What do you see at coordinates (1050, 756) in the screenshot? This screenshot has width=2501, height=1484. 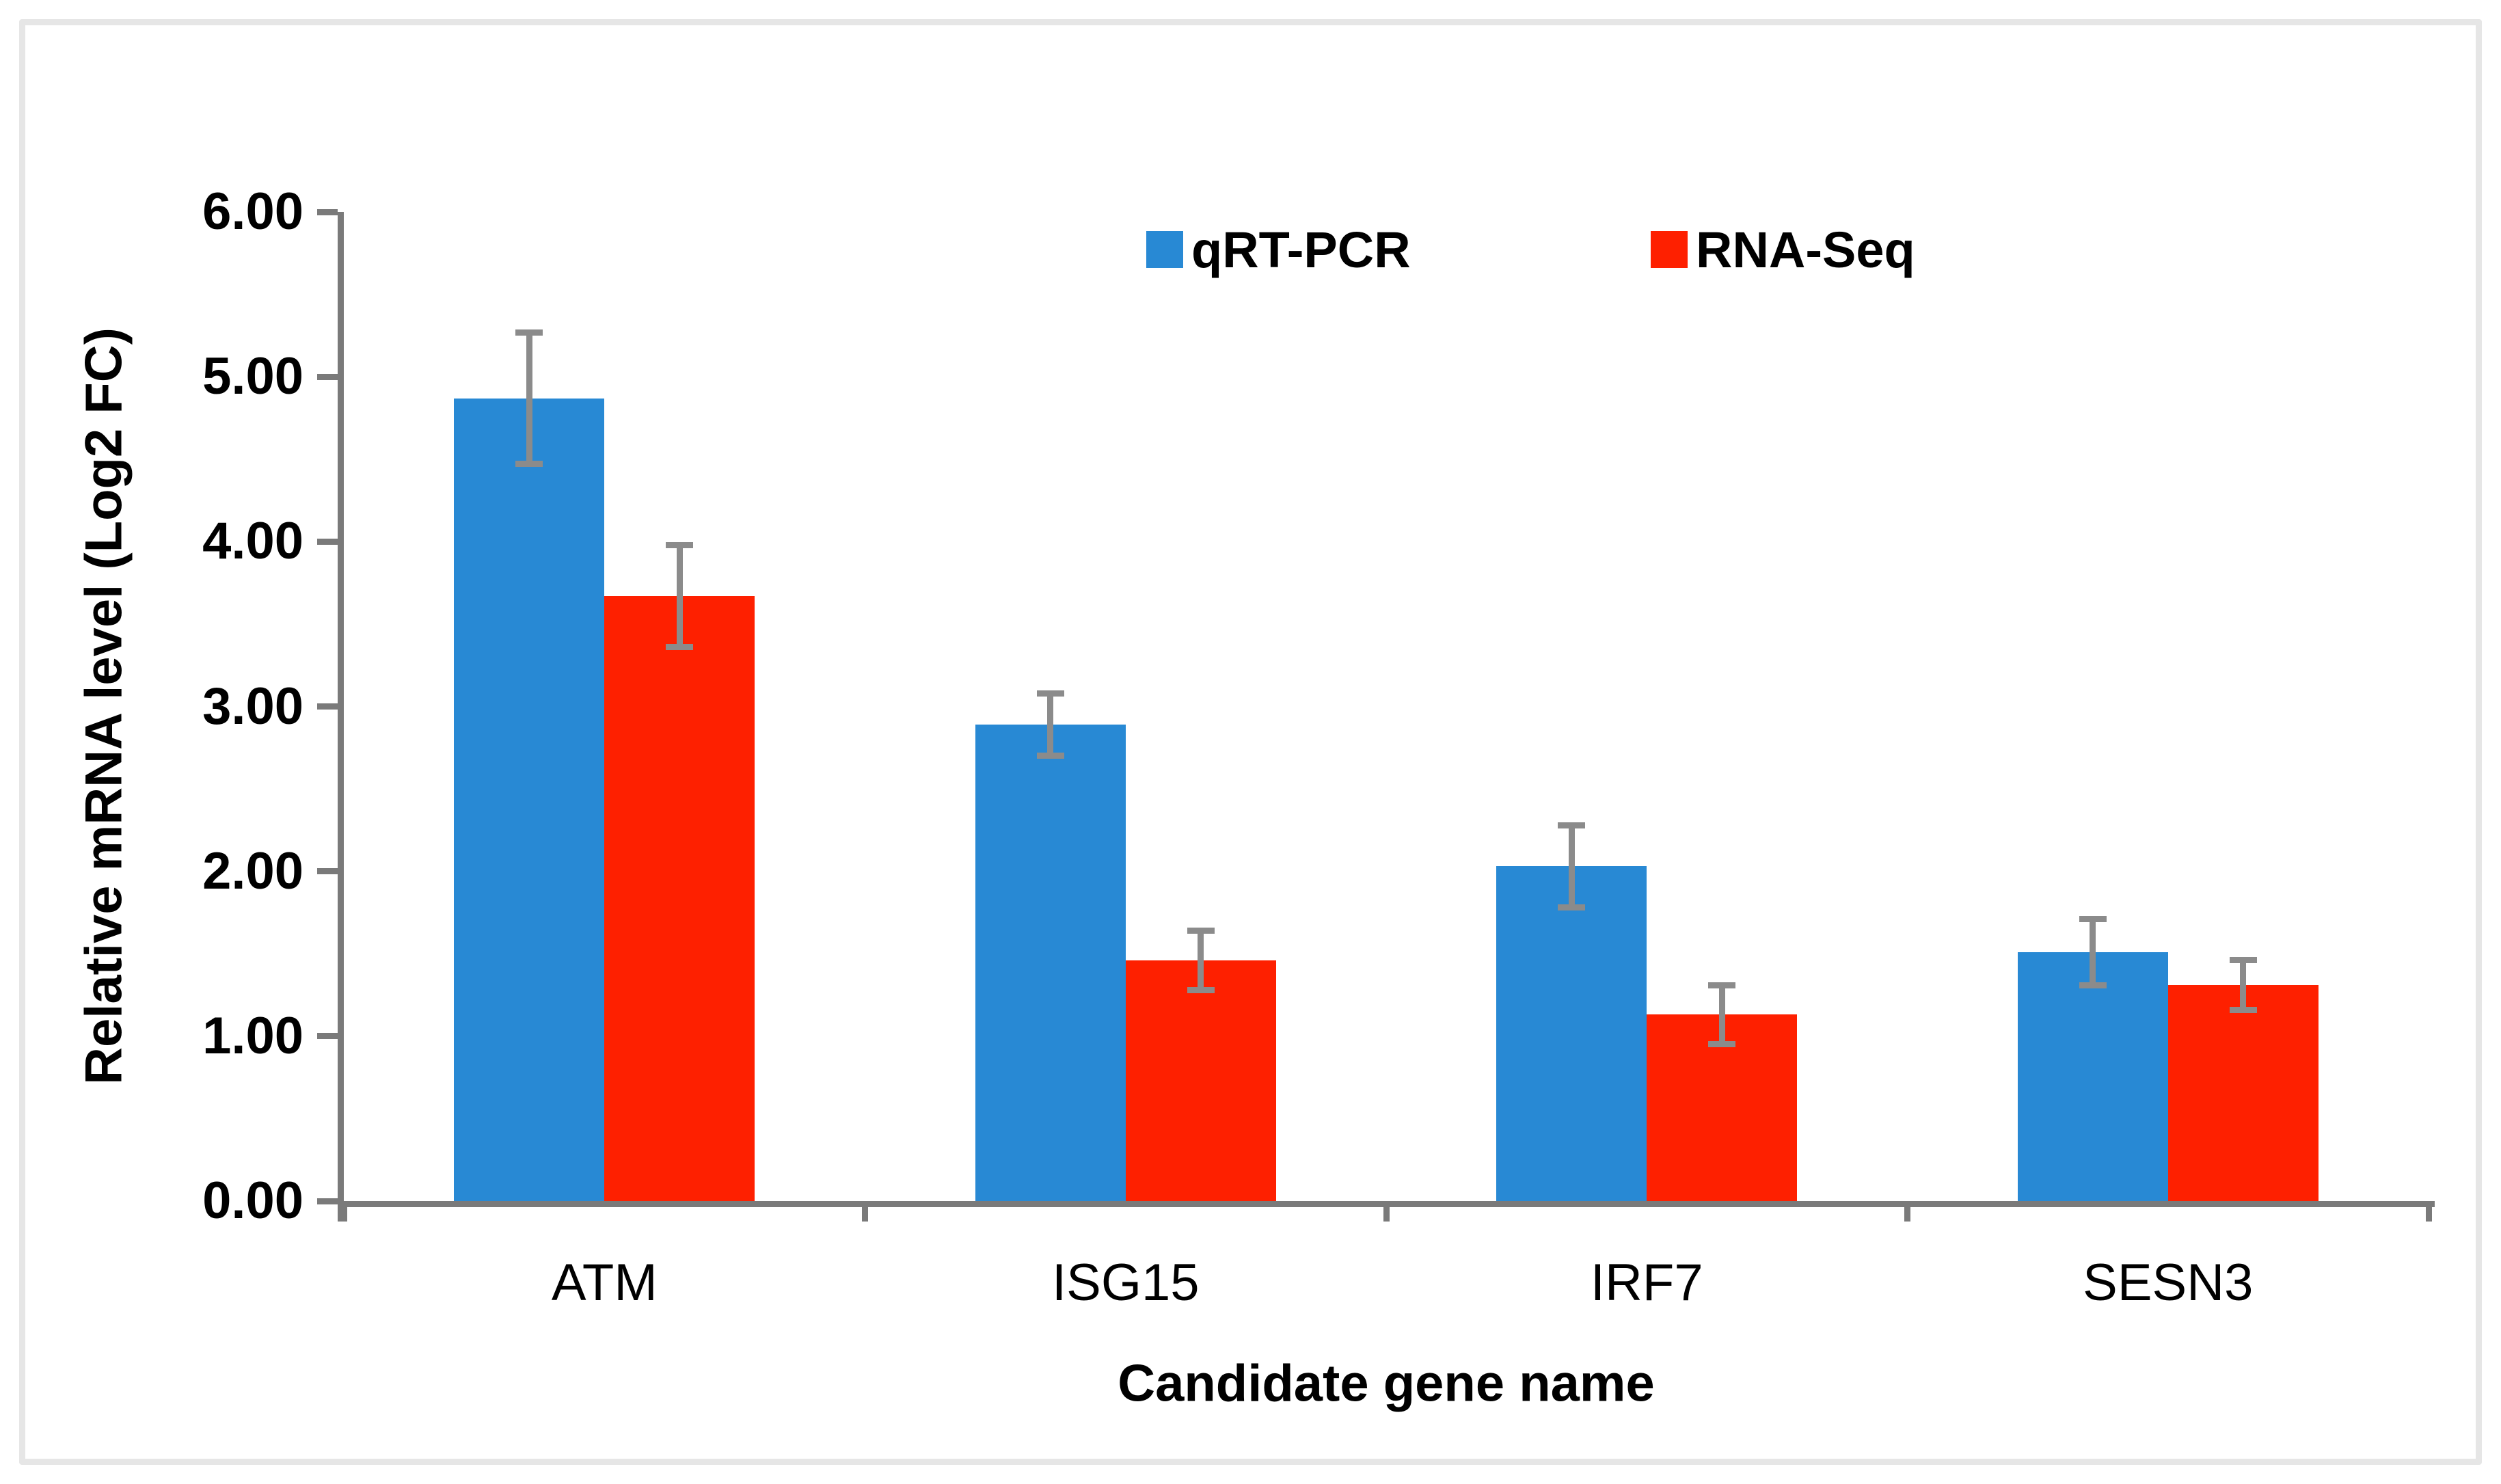 I see `error-bar-cap-bottom-qrt-pcr-isg15` at bounding box center [1050, 756].